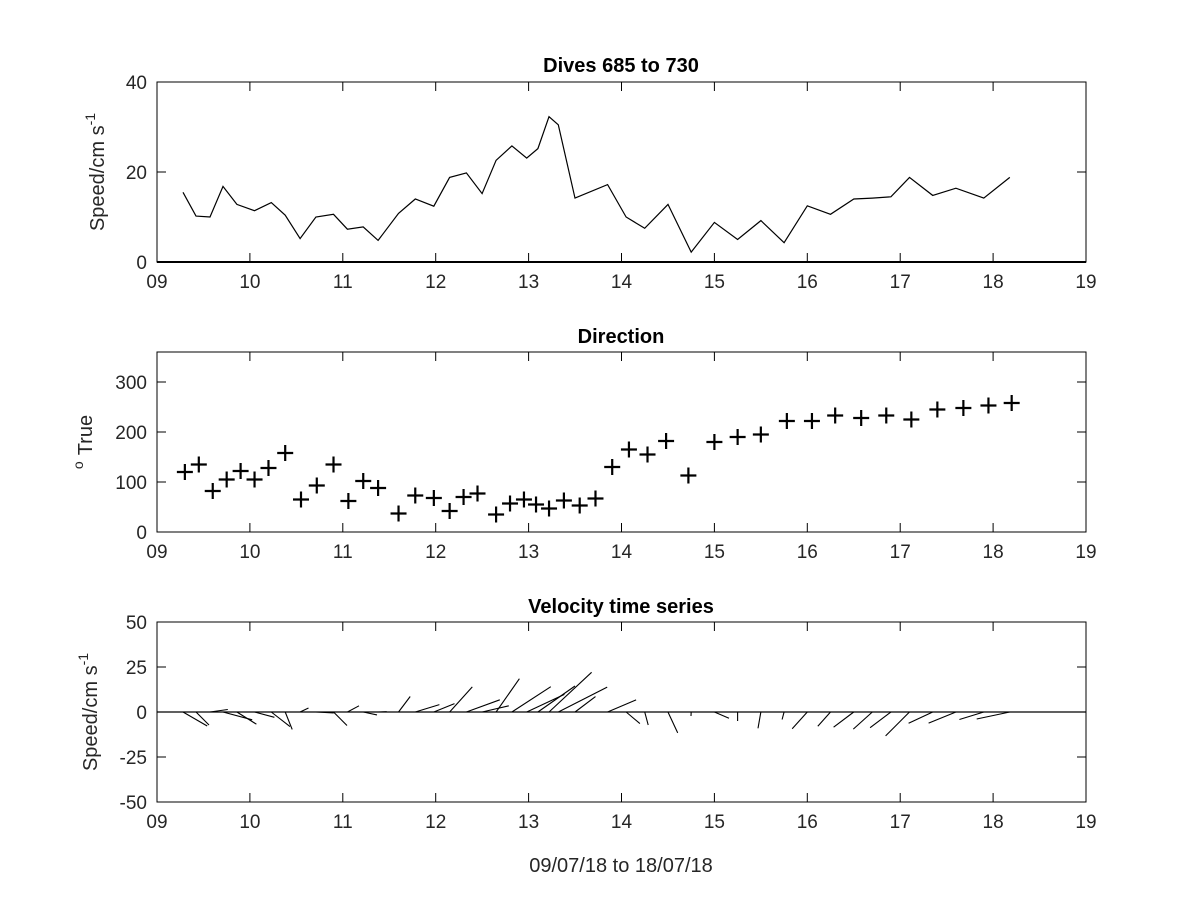 Image resolution: width=1200 pixels, height=900 pixels. I want to click on direction-marks, so click(598, 459).